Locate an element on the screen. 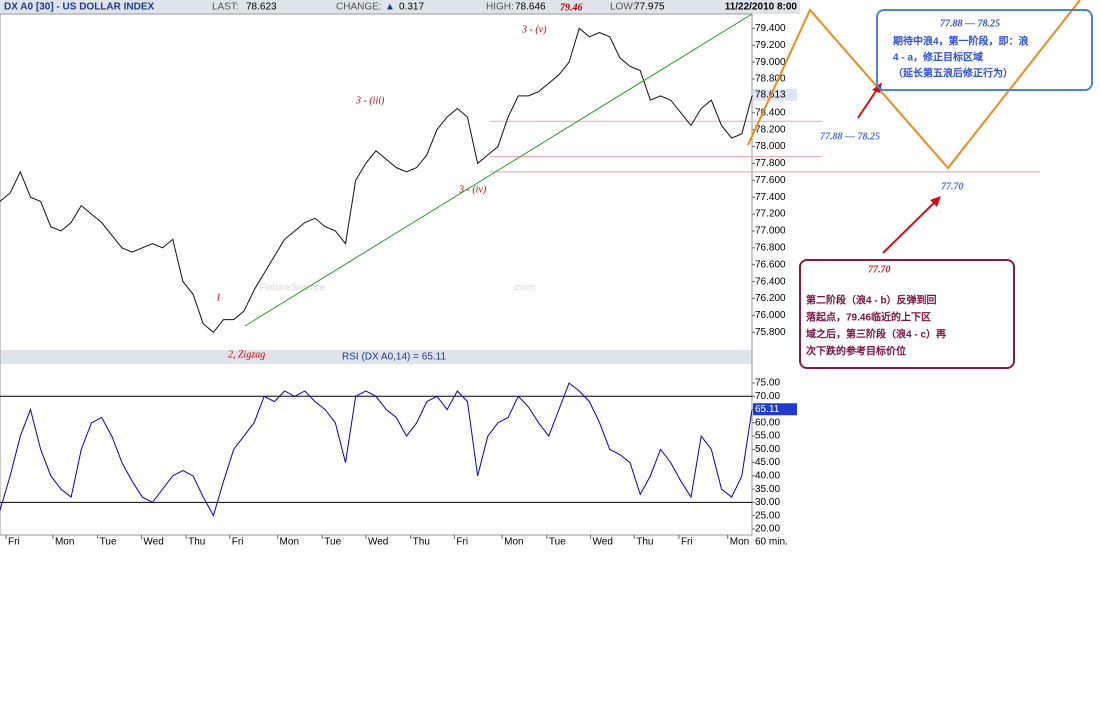 This screenshot has height=716, width=1100. y-tick-label: 76.000 is located at coordinates (770, 315).